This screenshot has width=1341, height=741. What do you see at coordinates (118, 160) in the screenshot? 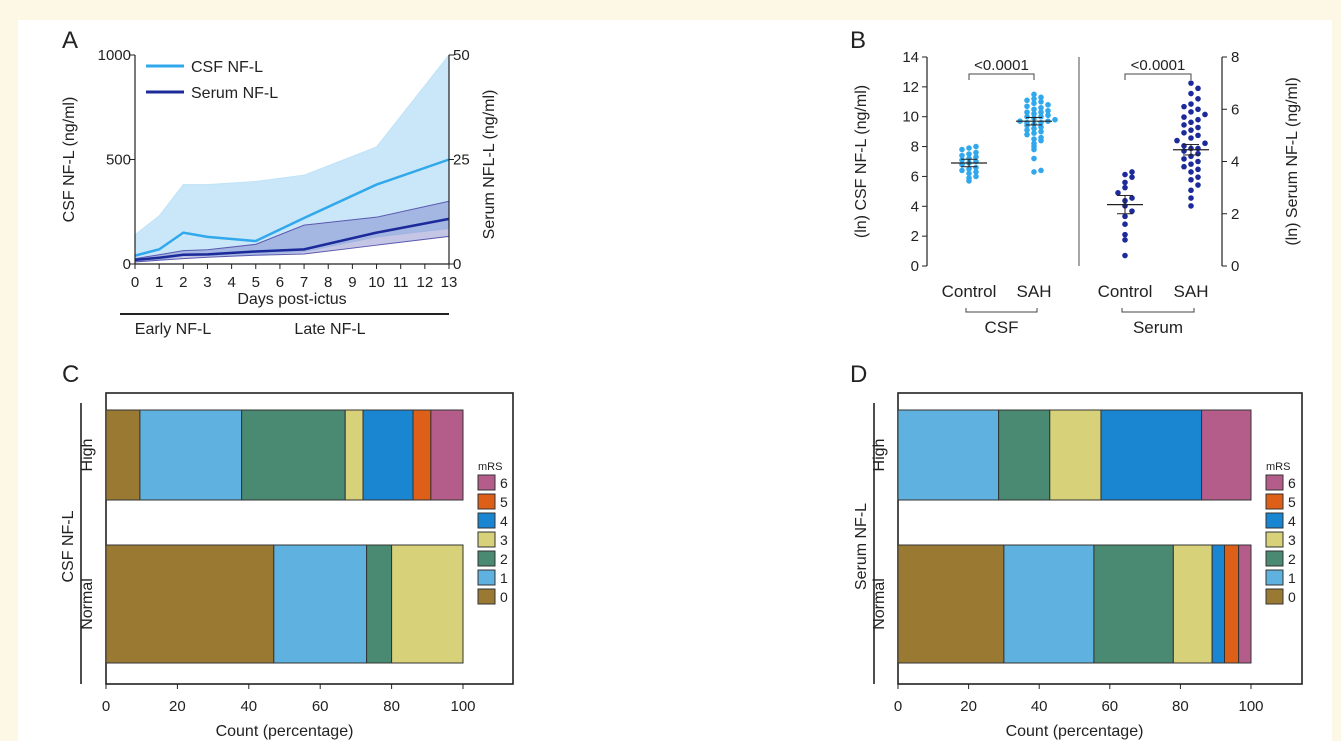
I see `y-tick-label: 500` at bounding box center [118, 160].